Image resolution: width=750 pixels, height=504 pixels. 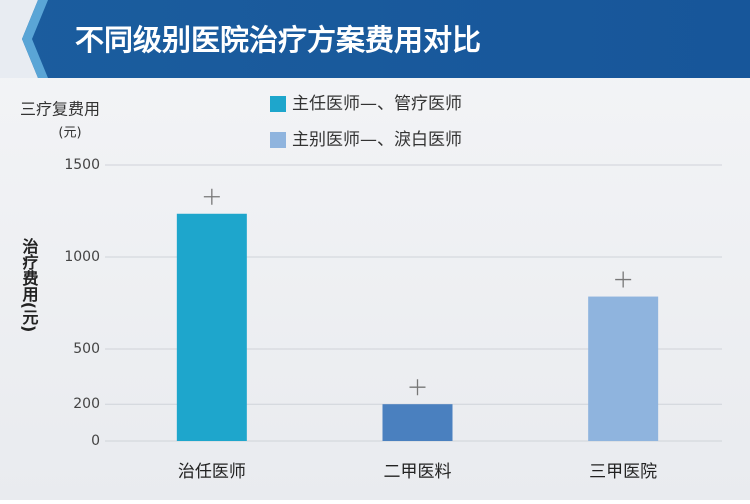 What do you see at coordinates (35, 39) in the screenshot?
I see `header-arrow` at bounding box center [35, 39].